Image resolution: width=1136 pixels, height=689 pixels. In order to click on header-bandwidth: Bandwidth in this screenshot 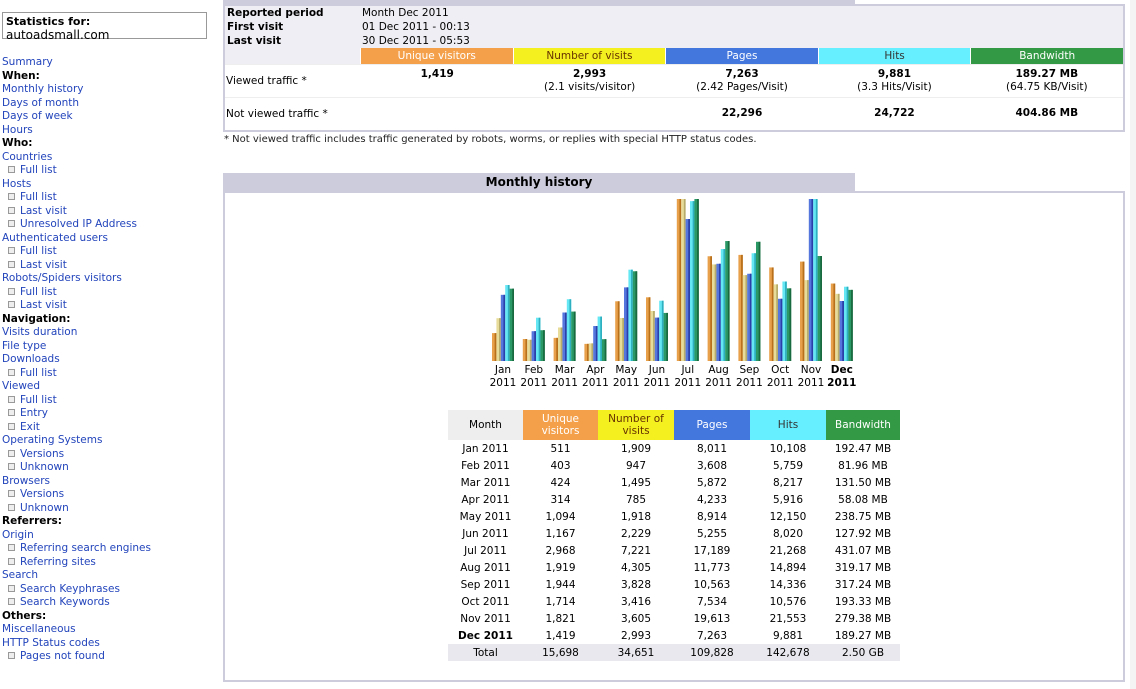, I will do `click(1046, 56)`.